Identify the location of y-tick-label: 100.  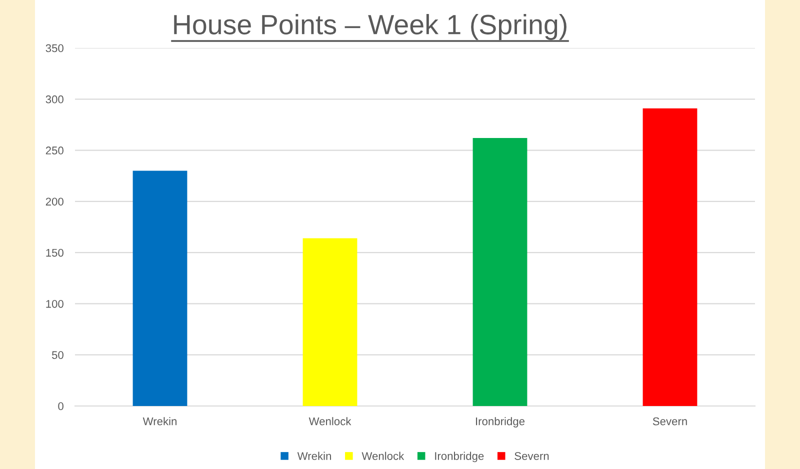
(55, 304).